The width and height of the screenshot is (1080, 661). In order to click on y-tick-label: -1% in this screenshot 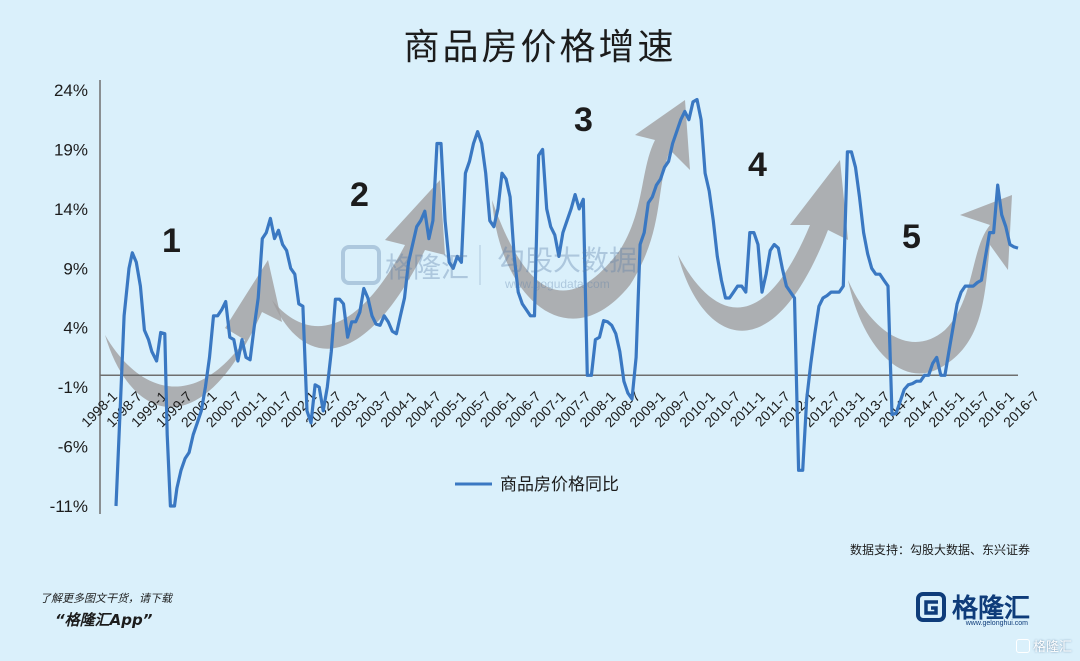, I will do `click(73, 387)`.